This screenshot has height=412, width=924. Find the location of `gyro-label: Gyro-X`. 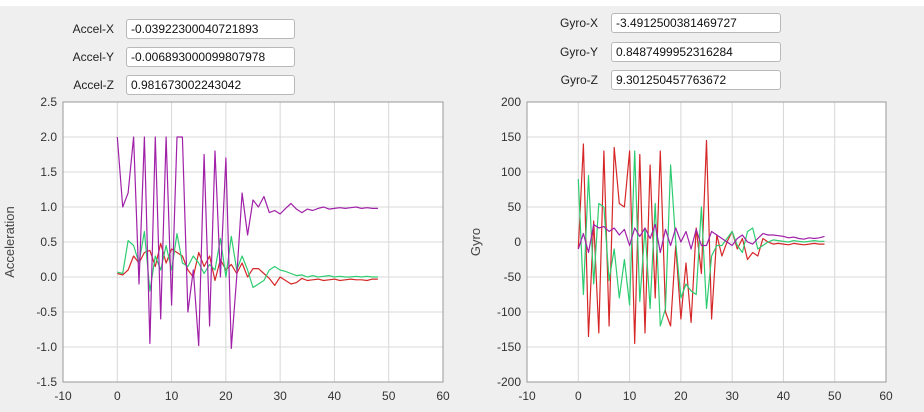

gyro-label: Gyro-X is located at coordinates (578, 23).